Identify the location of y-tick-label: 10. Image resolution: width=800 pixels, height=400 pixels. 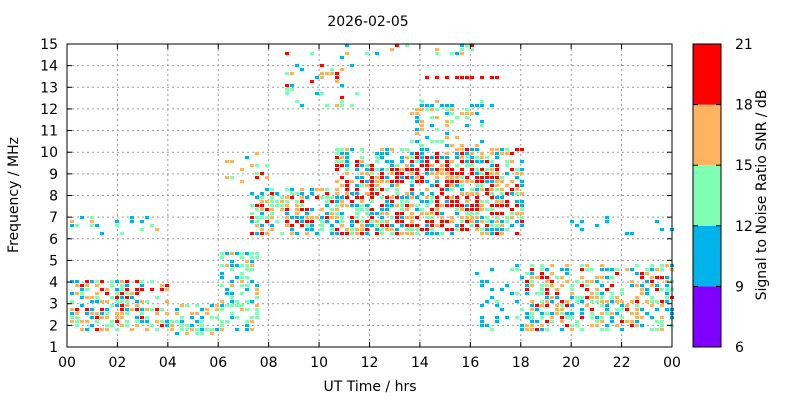
(49, 153).